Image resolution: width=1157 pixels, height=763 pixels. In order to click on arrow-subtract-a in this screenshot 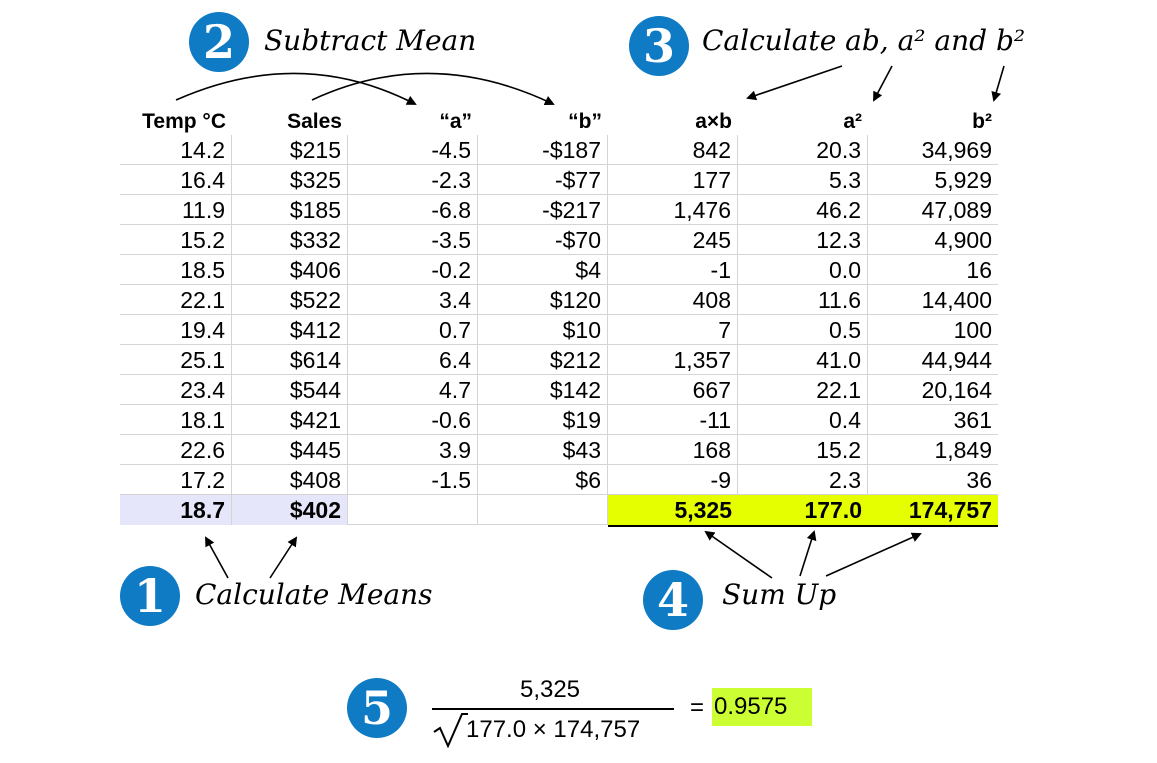, I will do `click(296, 88)`.